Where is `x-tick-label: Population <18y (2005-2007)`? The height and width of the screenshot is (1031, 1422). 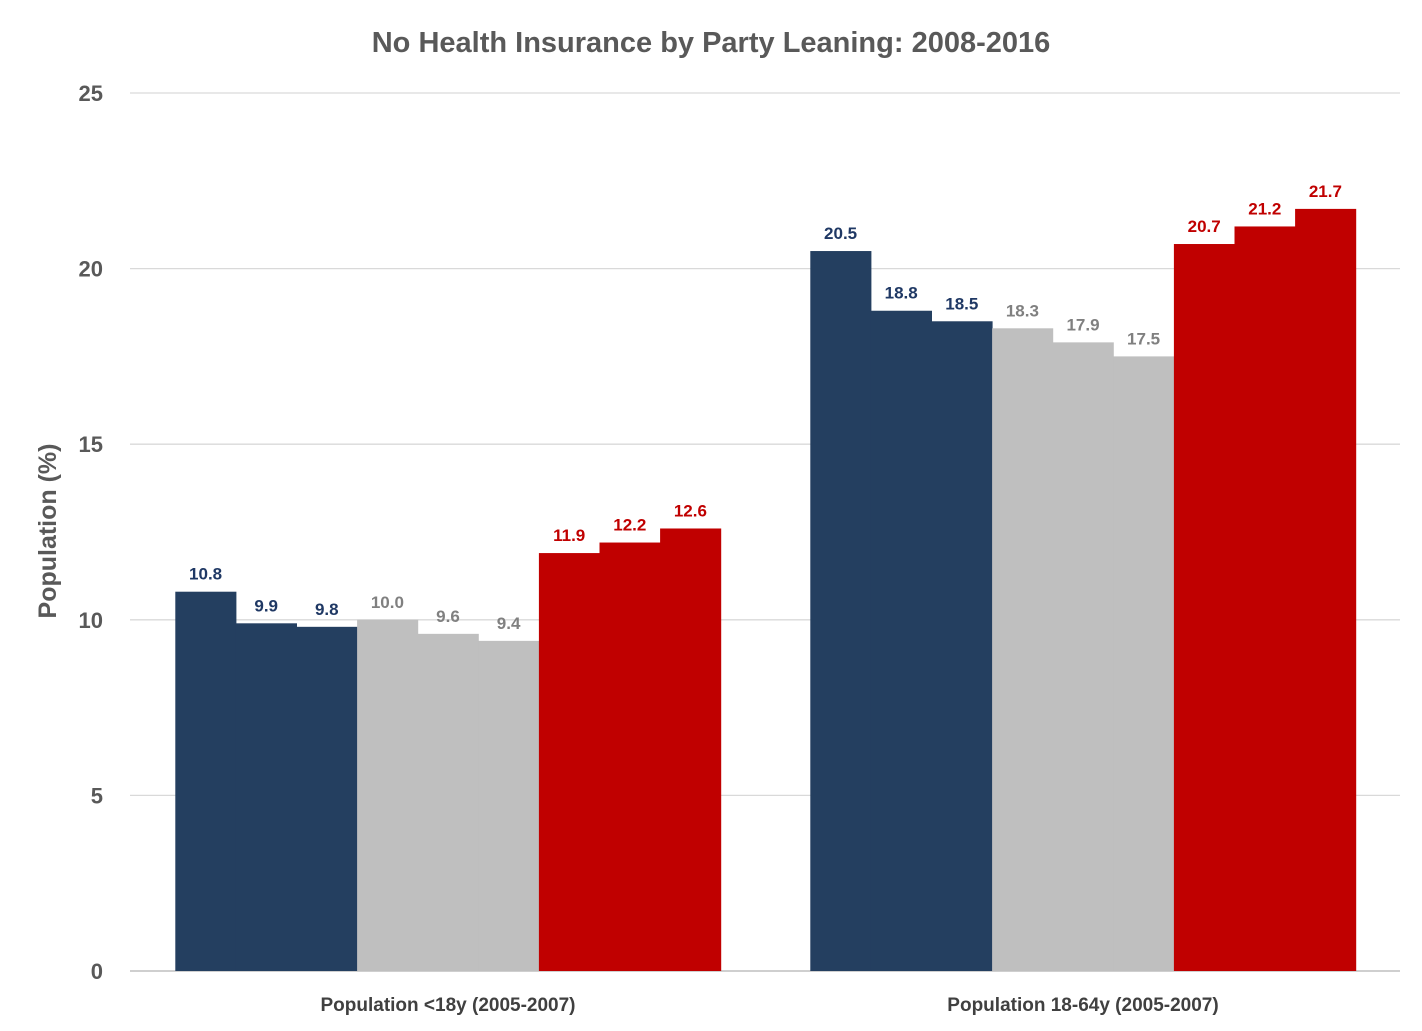 x-tick-label: Population <18y (2005-2007) is located at coordinates (447, 1005).